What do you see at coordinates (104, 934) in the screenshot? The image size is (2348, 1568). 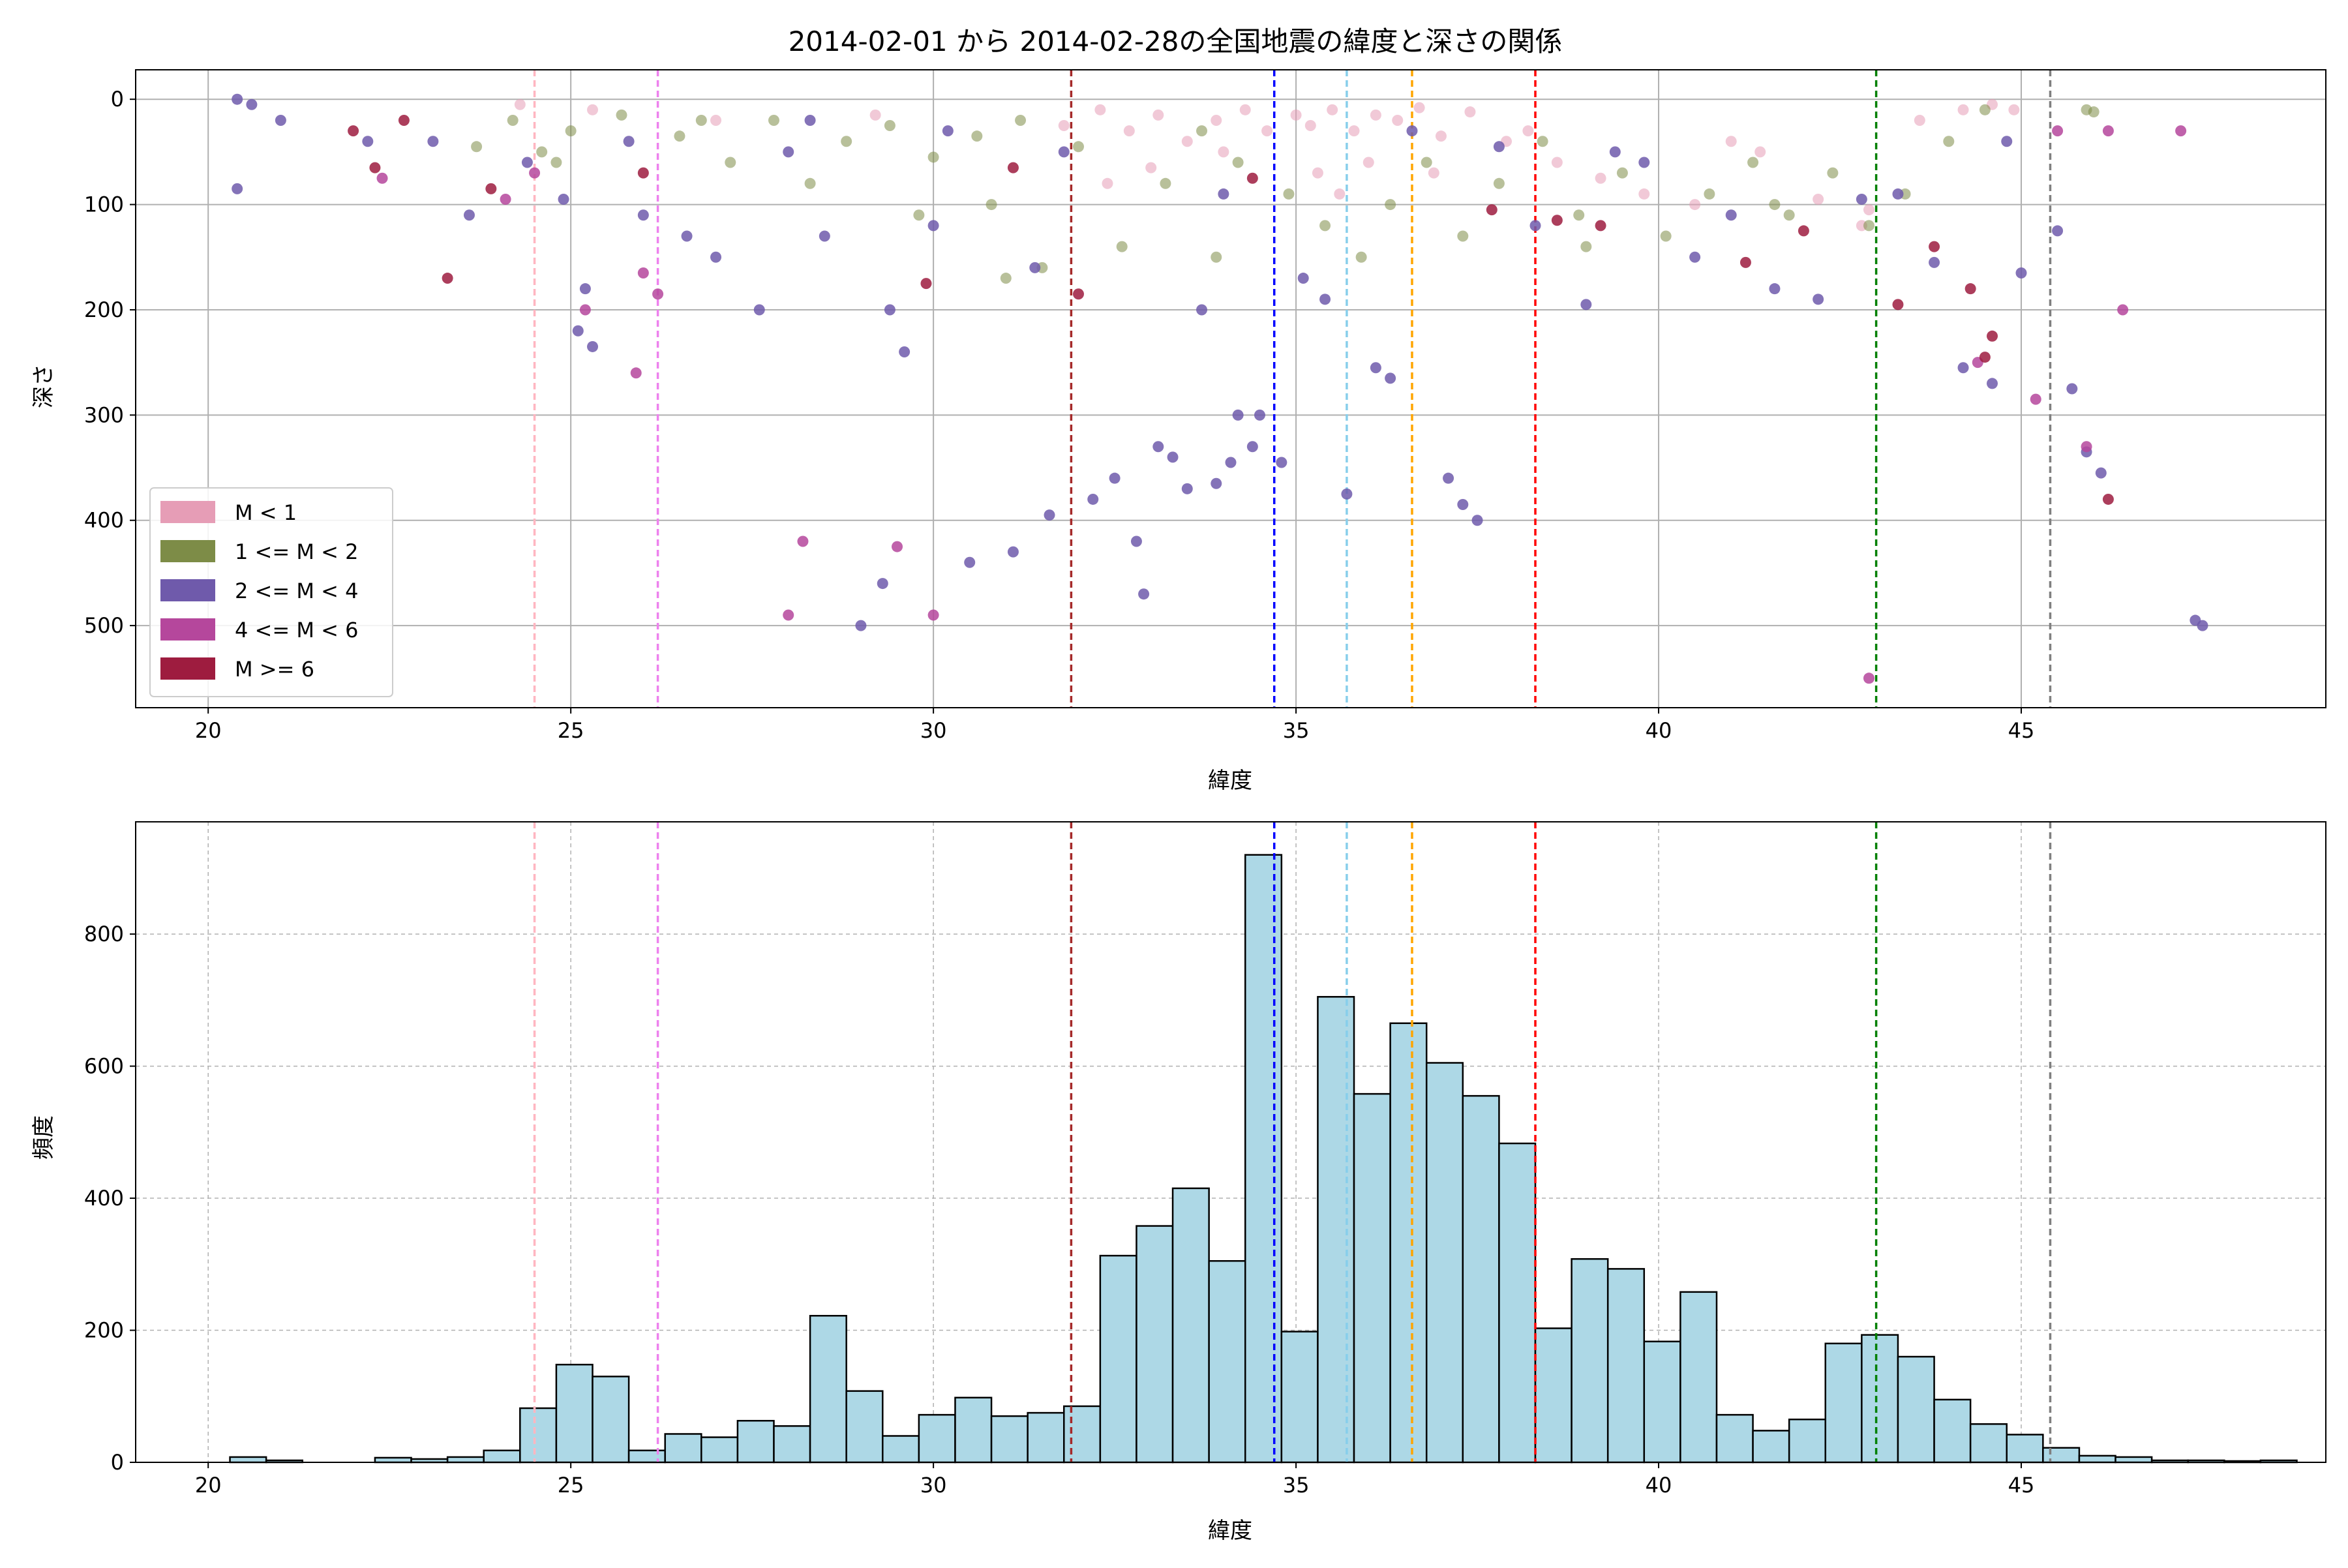 I see `hist-y-tick-label: 800` at bounding box center [104, 934].